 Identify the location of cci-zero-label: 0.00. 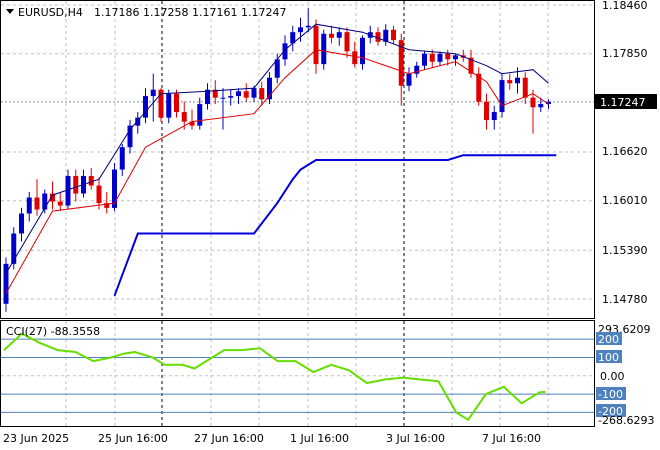
(612, 376).